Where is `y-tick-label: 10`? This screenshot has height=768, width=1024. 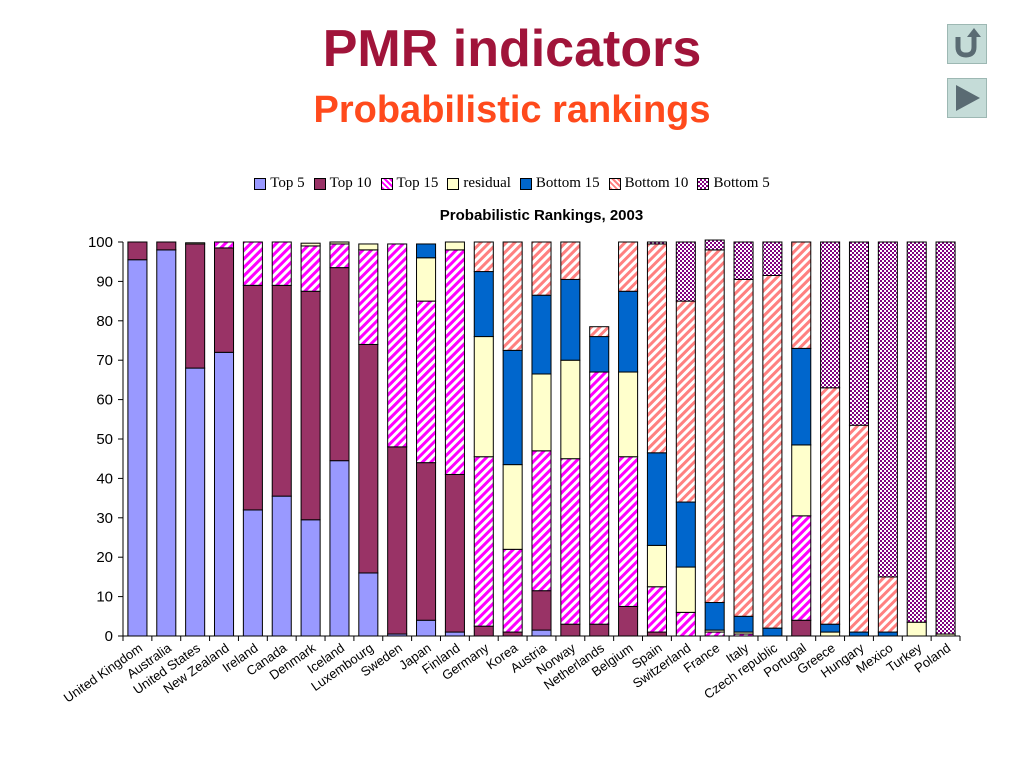
y-tick-label: 10 is located at coordinates (104, 597).